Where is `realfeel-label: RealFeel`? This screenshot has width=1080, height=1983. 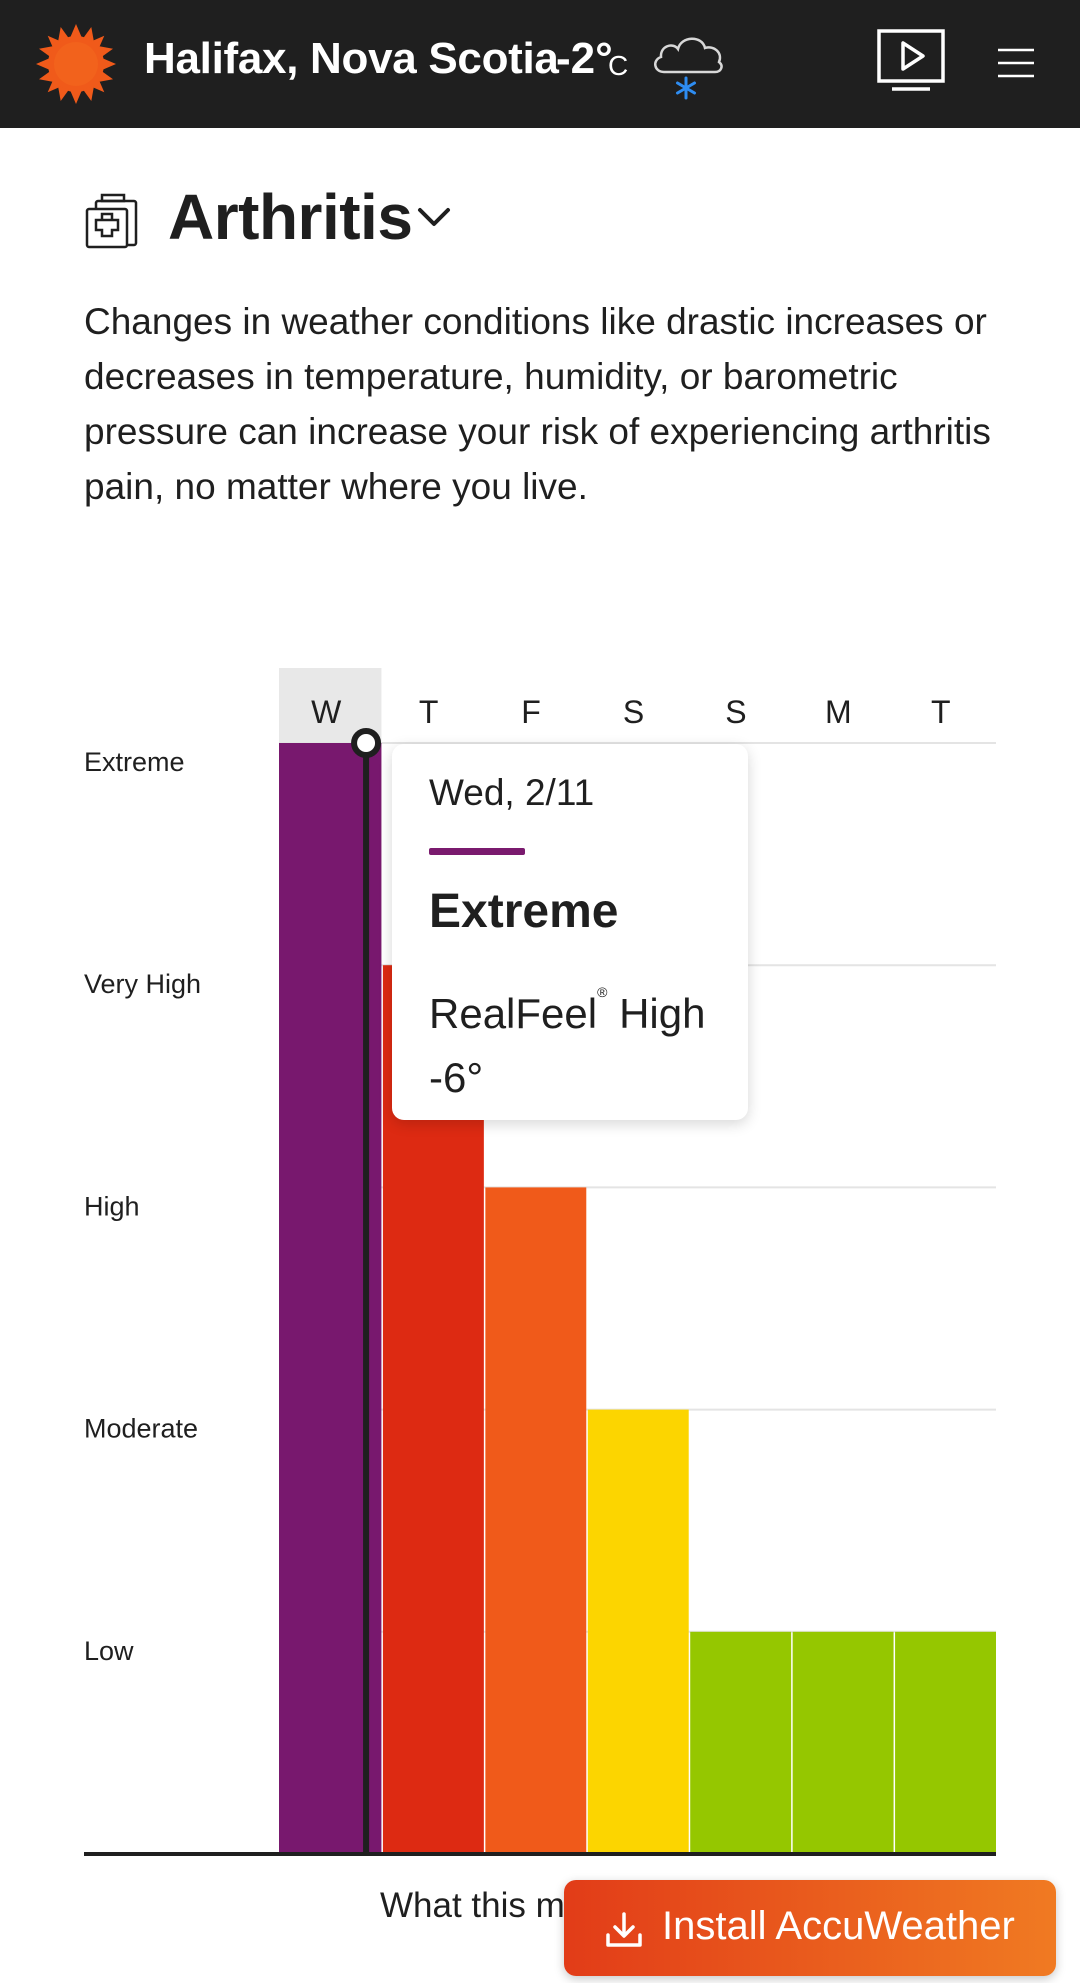
realfeel-label: RealFeel is located at coordinates (513, 1013).